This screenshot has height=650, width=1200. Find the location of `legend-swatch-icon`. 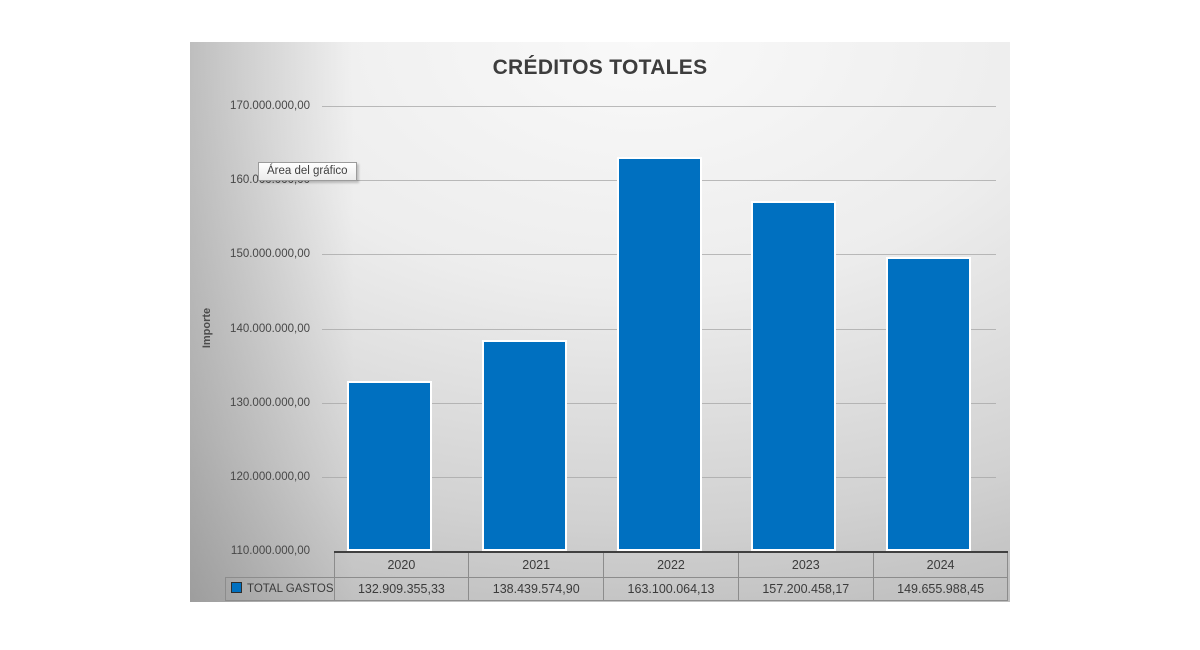

legend-swatch-icon is located at coordinates (236, 587).